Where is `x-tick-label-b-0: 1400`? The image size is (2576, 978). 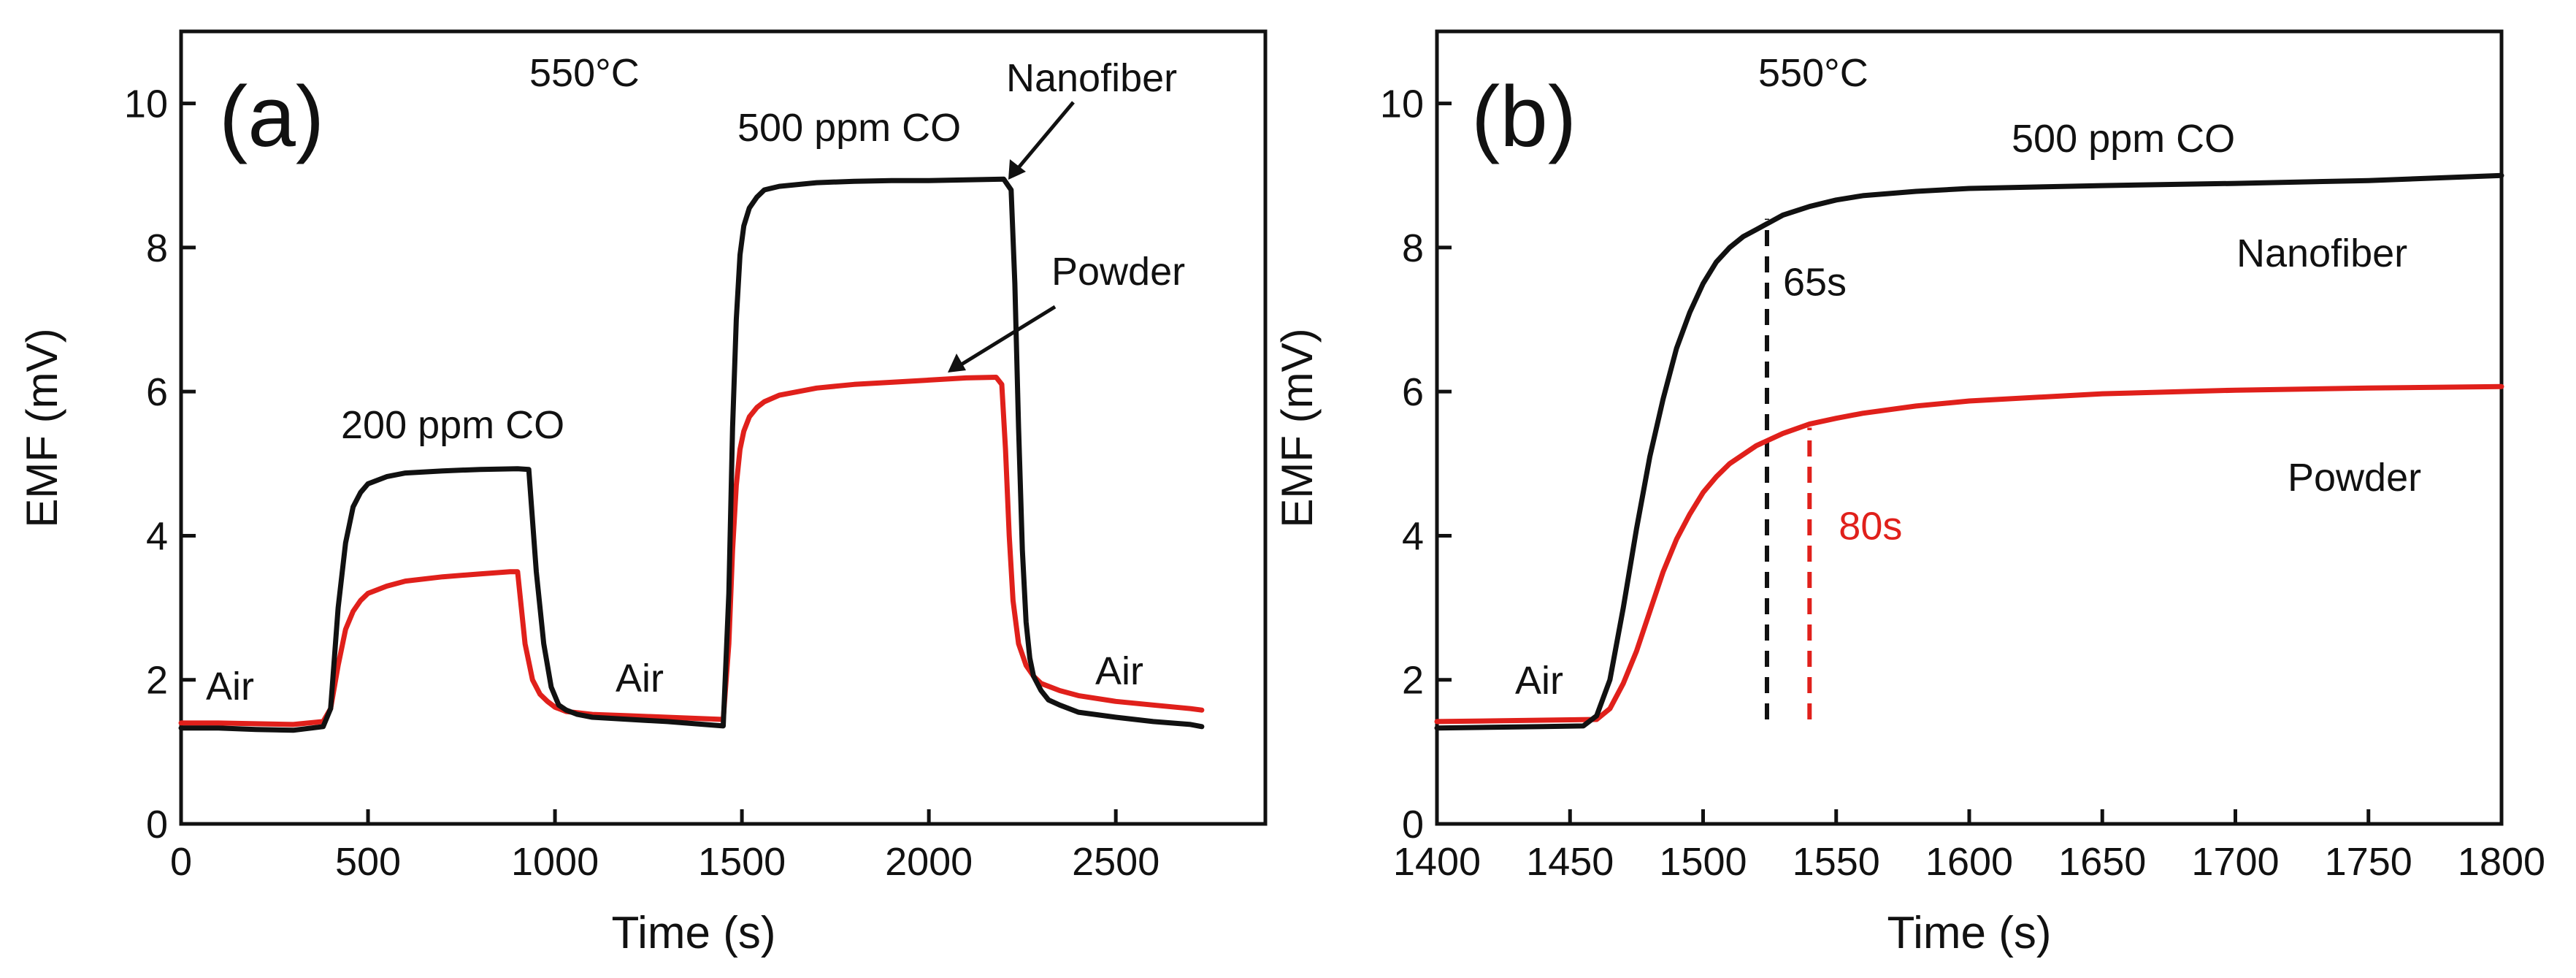 x-tick-label-b-0: 1400 is located at coordinates (1437, 862).